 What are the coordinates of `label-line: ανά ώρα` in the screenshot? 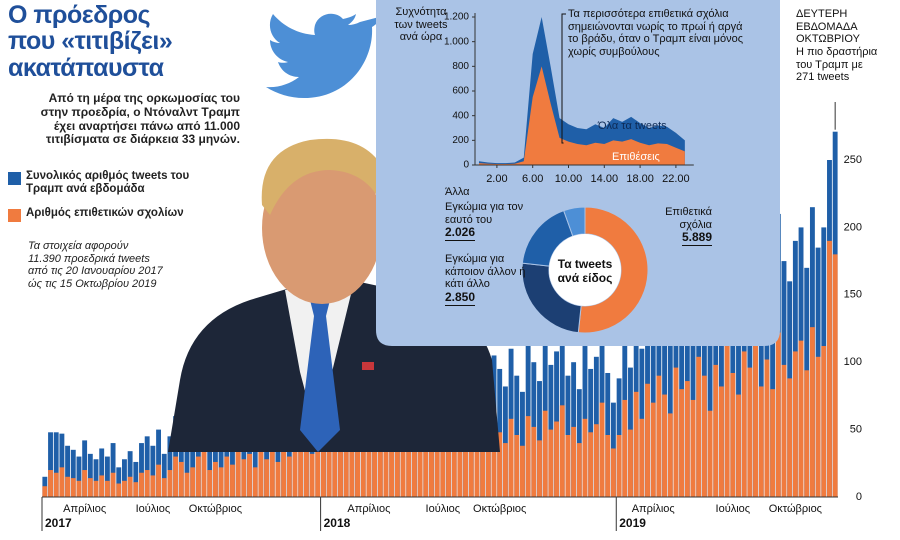 It's located at (421, 37).